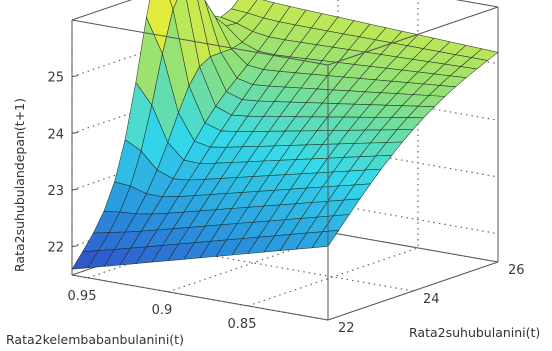 The height and width of the screenshot is (351, 552). Describe the element at coordinates (55, 78) in the screenshot. I see `z-tick-label: 25` at that location.